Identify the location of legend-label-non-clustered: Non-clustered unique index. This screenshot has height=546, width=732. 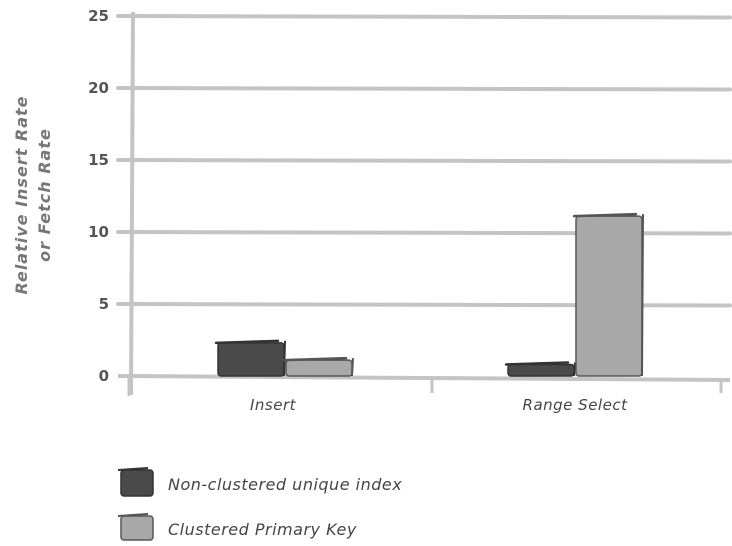
(285, 484).